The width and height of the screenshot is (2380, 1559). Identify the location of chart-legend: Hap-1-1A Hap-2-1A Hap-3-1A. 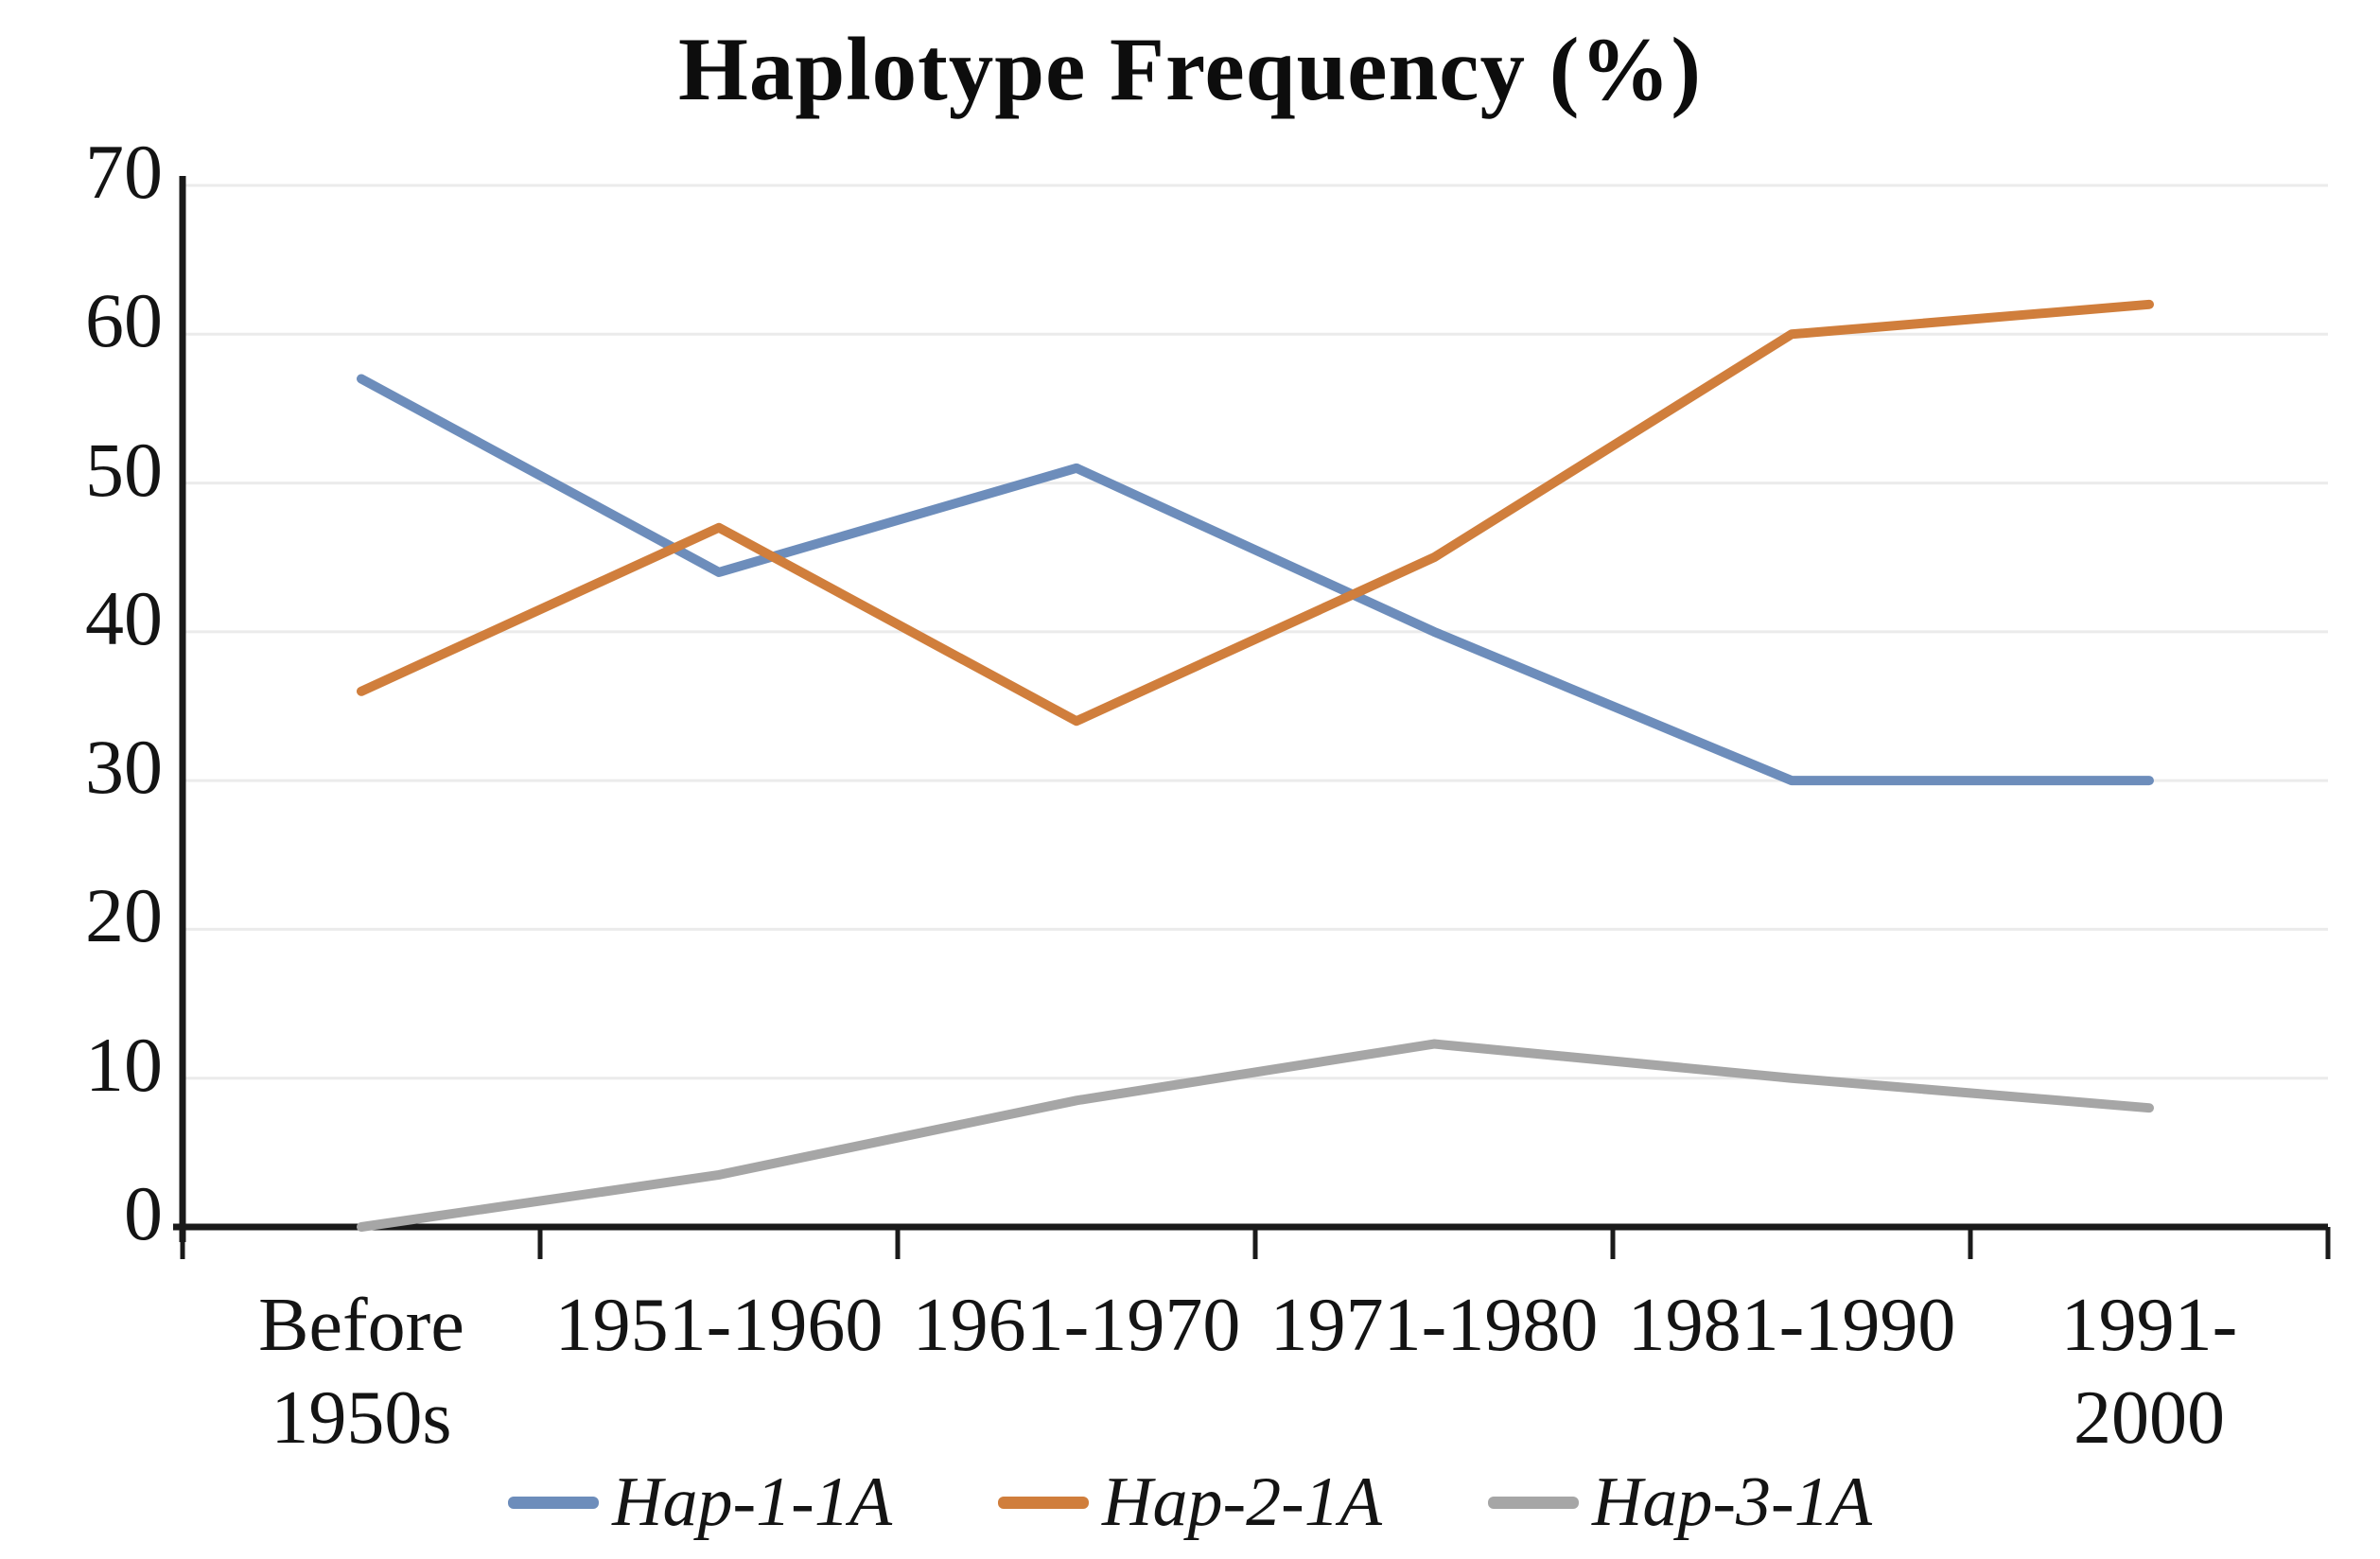
(1190, 1502).